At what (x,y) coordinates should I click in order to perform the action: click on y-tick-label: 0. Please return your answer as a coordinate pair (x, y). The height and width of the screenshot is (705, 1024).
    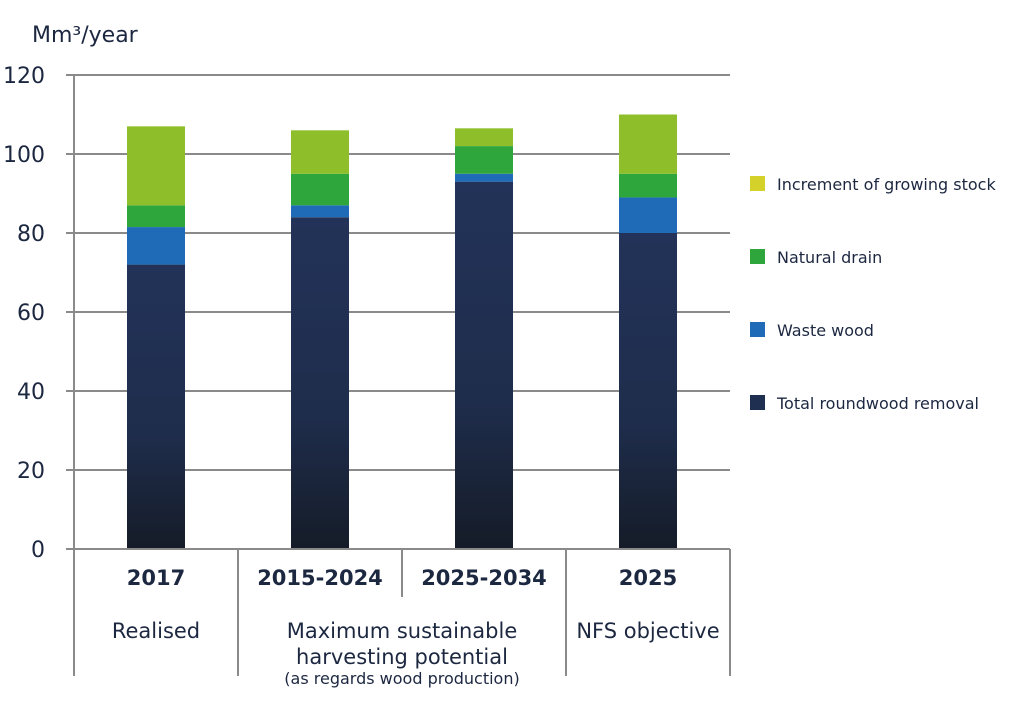
    Looking at the image, I should click on (38, 550).